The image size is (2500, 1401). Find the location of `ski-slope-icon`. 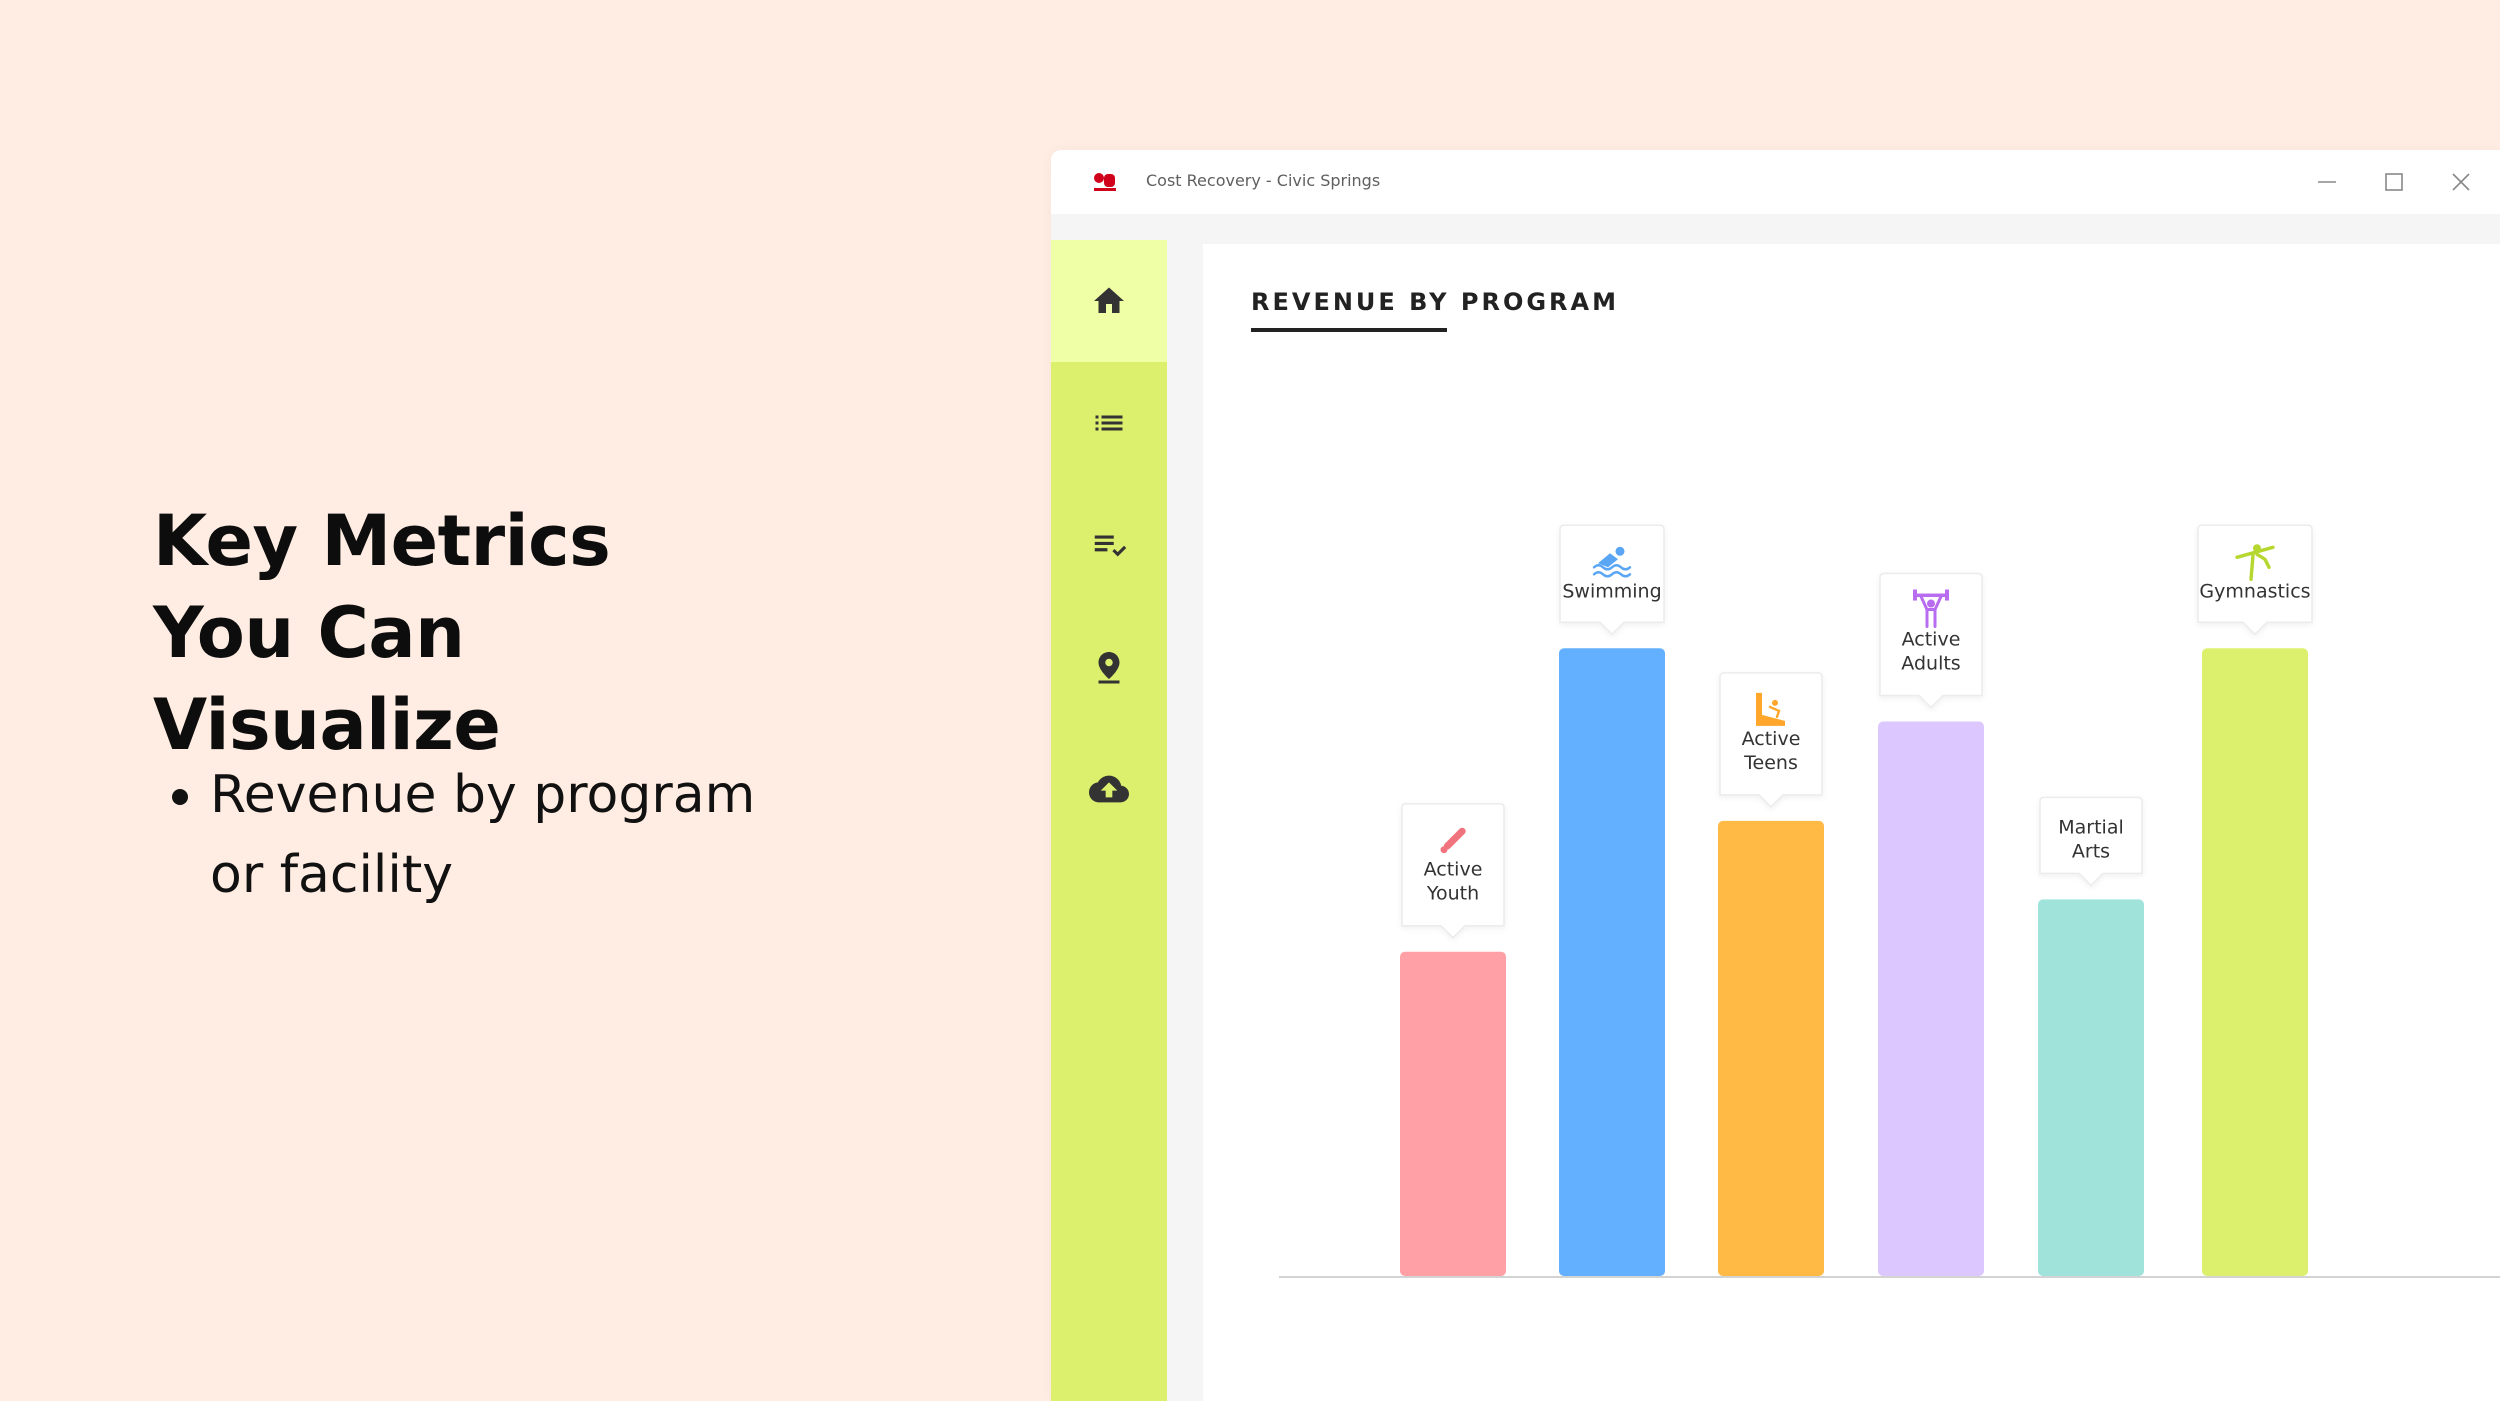

ski-slope-icon is located at coordinates (1770, 709).